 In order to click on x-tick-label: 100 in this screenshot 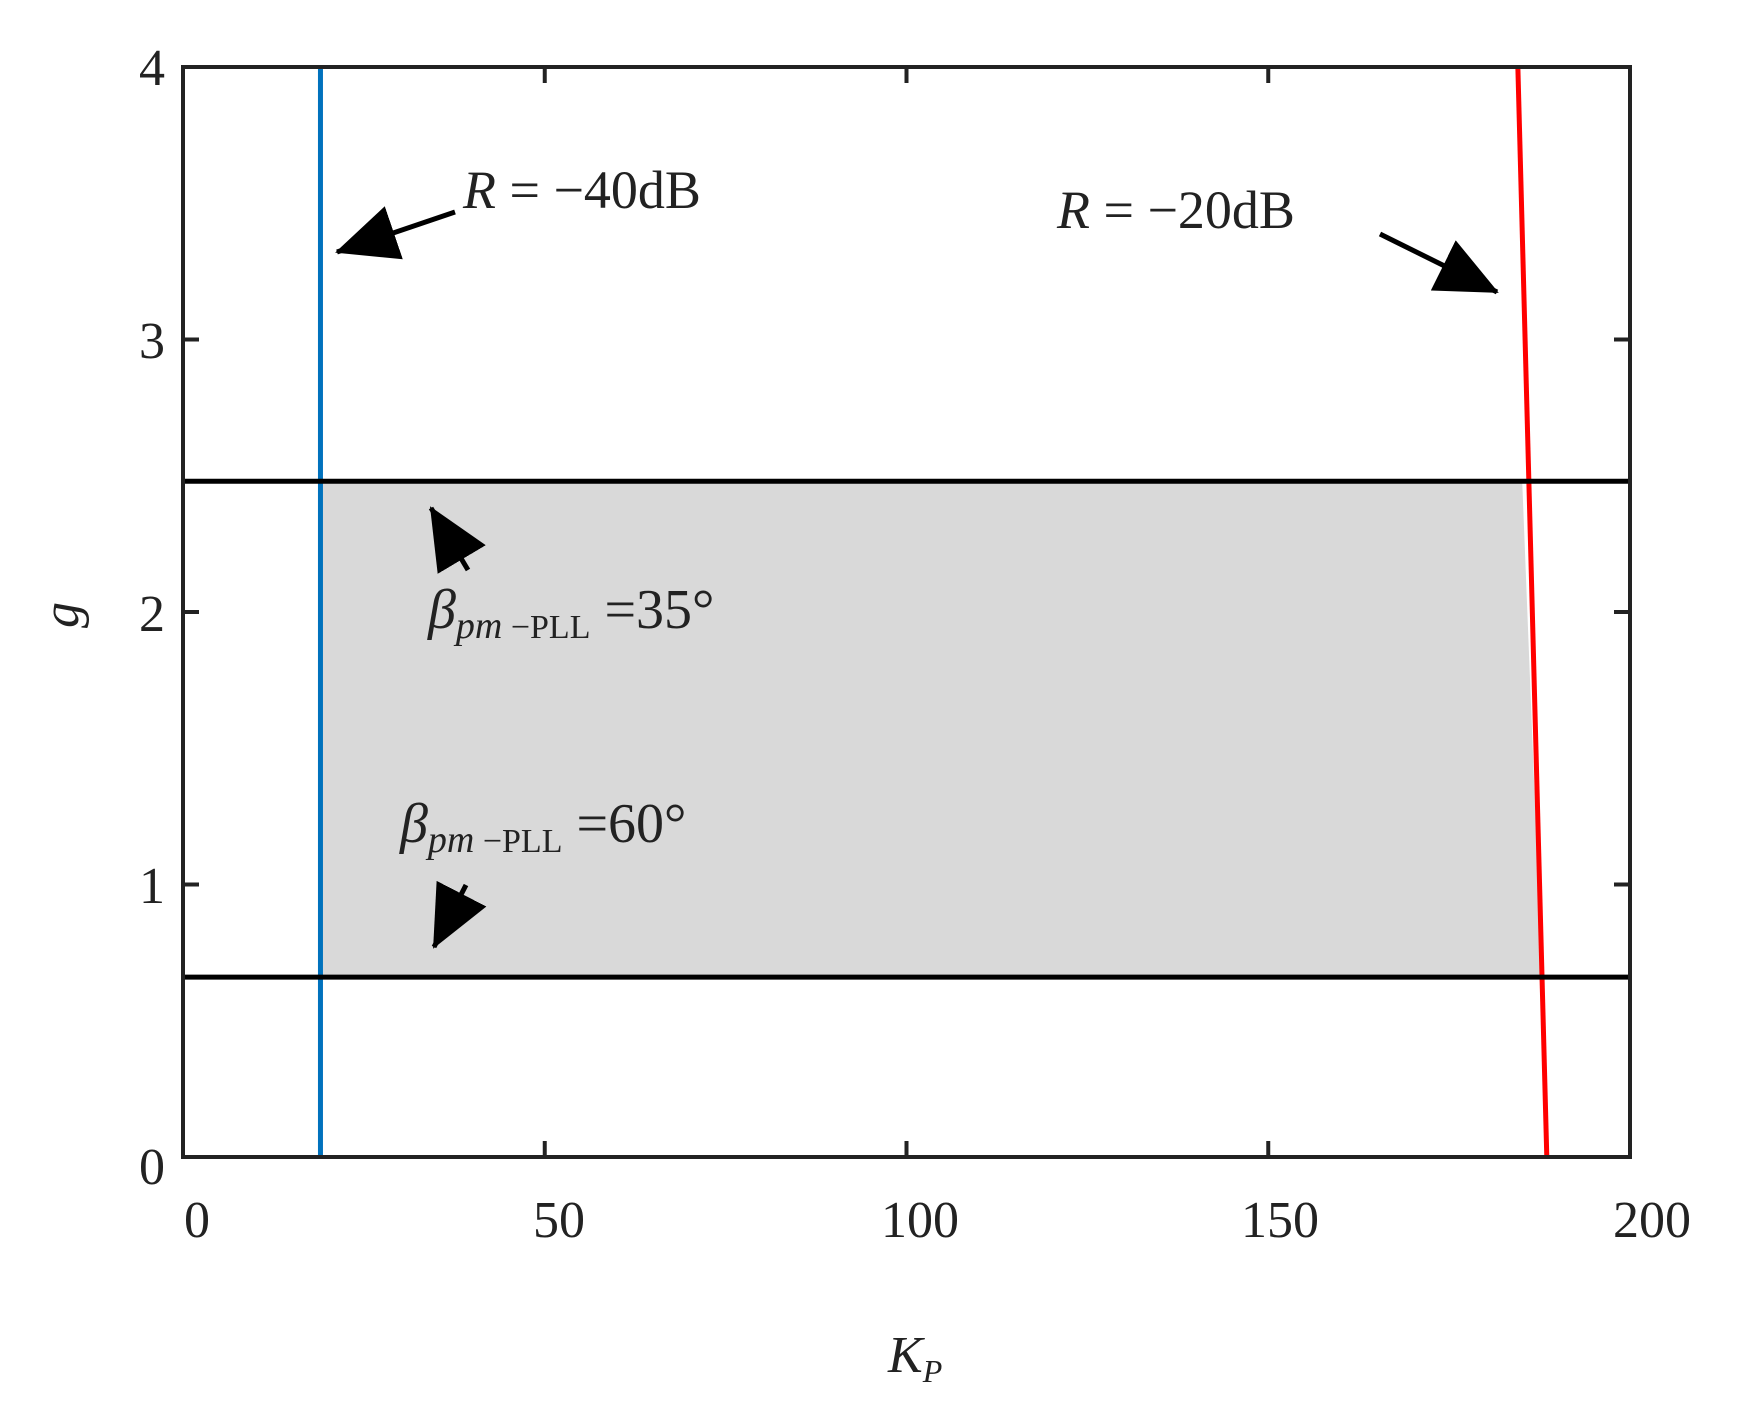, I will do `click(920, 1220)`.